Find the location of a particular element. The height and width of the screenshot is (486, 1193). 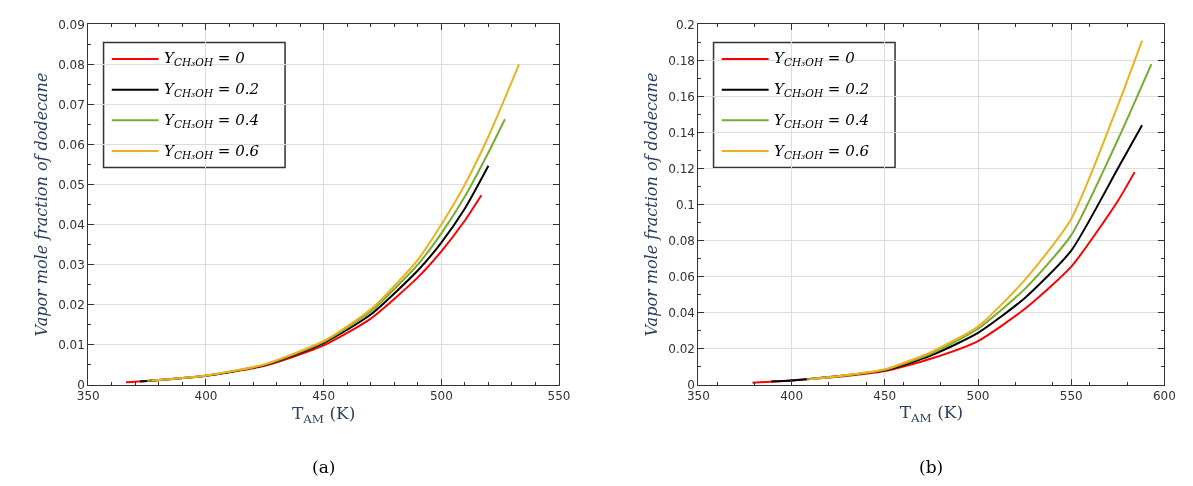

y-tick-label: 0.1 is located at coordinates (685, 204).